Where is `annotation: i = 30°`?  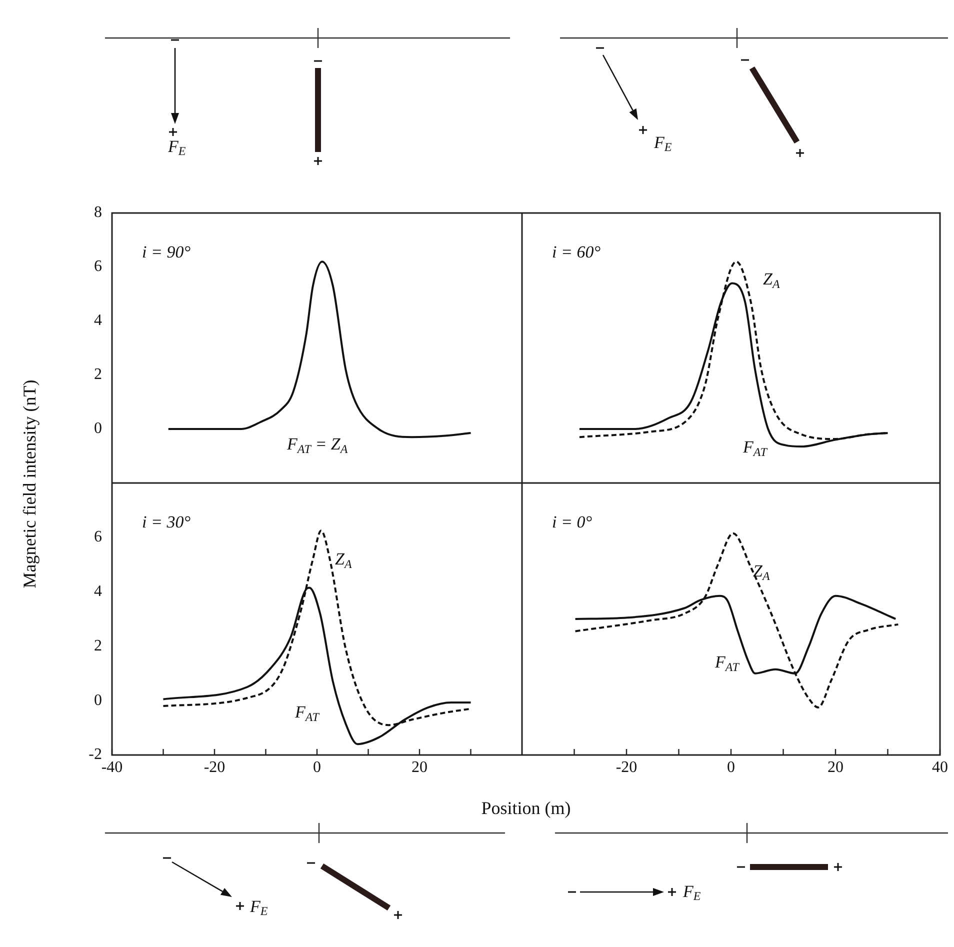 annotation: i = 30° is located at coordinates (166, 522).